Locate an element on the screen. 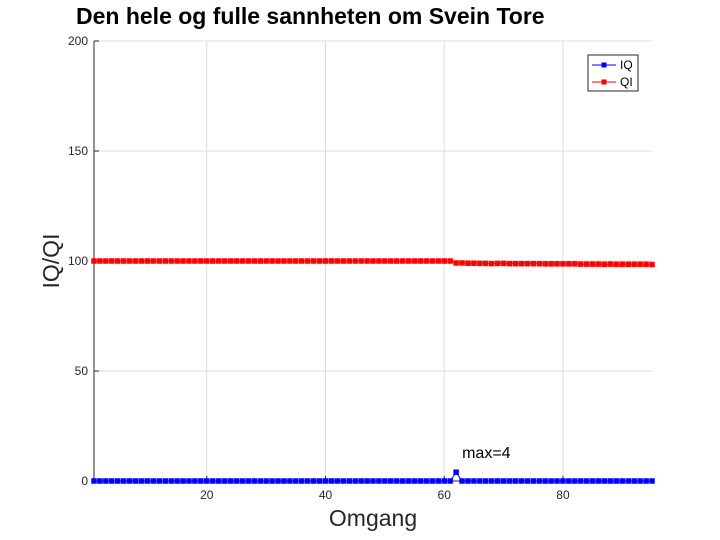  x-tick-label: 80 is located at coordinates (563, 495).